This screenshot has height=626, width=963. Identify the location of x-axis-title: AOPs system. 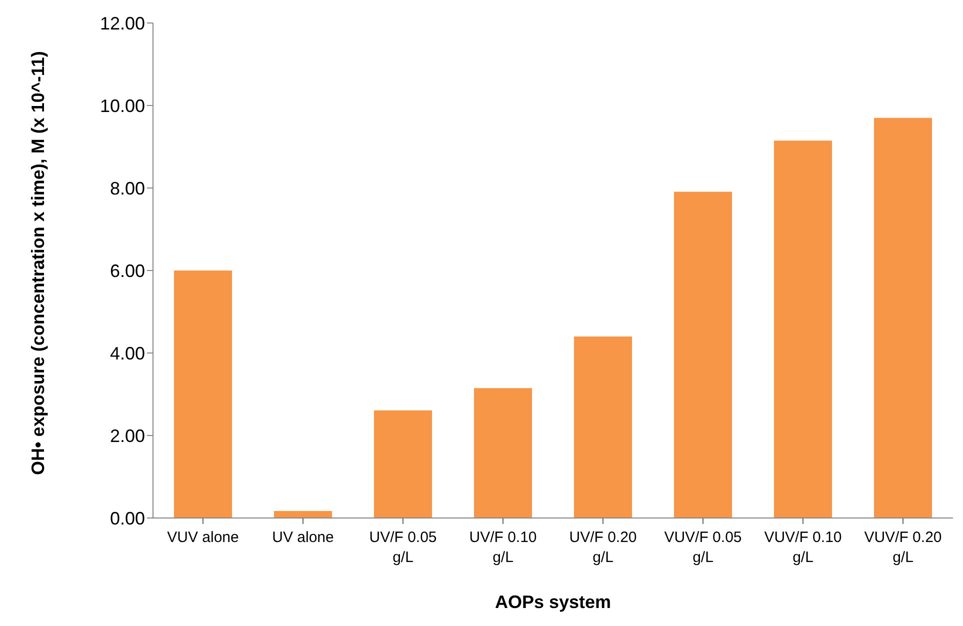
(553, 602).